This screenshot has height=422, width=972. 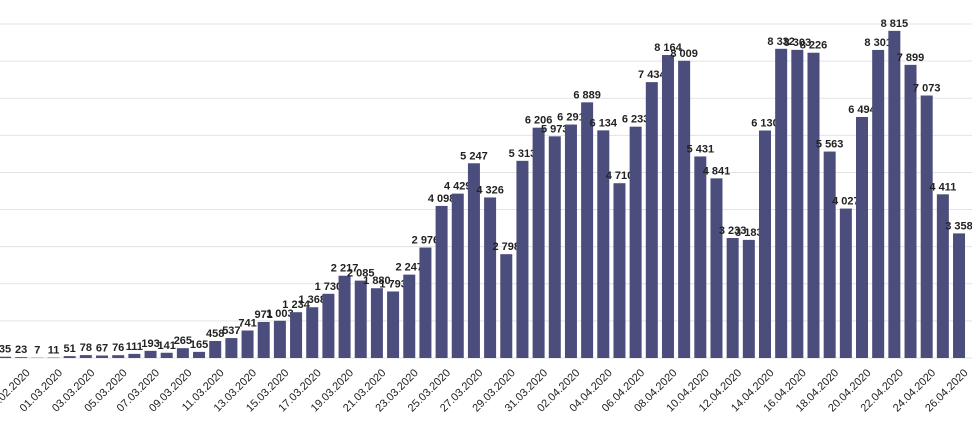 What do you see at coordinates (636, 120) in the screenshot?
I see `value-label: 6 233` at bounding box center [636, 120].